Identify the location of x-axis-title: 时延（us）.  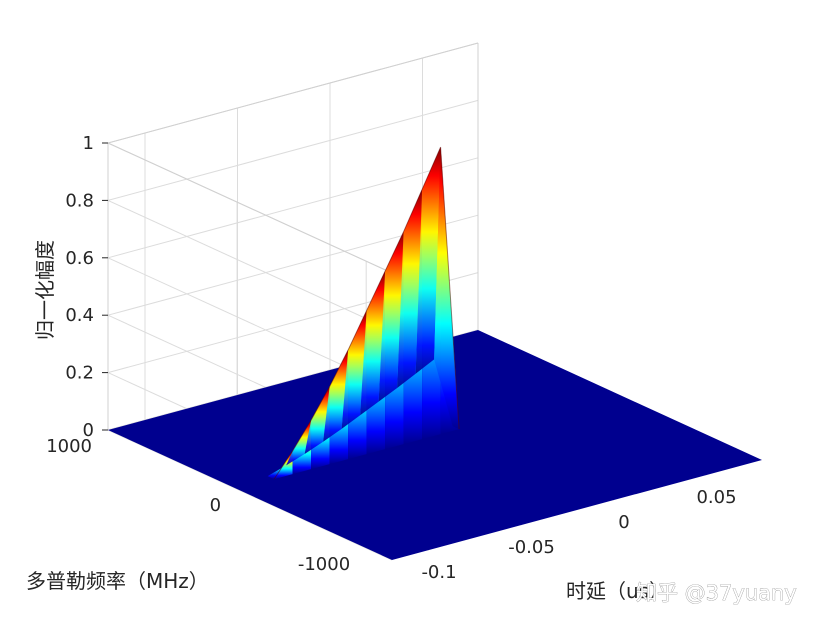
(617, 591).